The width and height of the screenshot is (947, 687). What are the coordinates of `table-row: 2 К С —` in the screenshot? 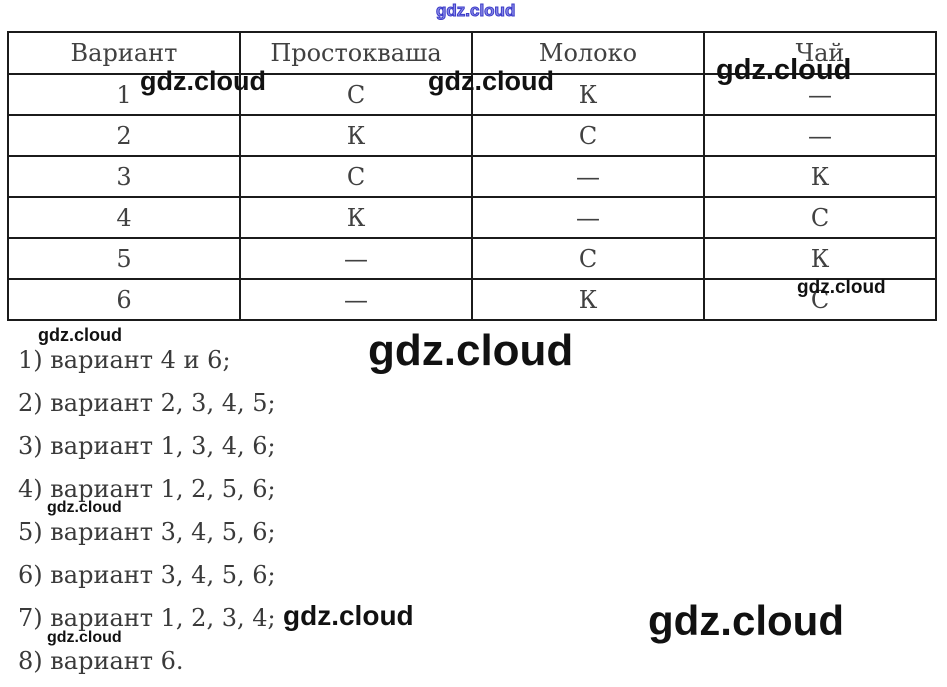 It's located at (472, 135).